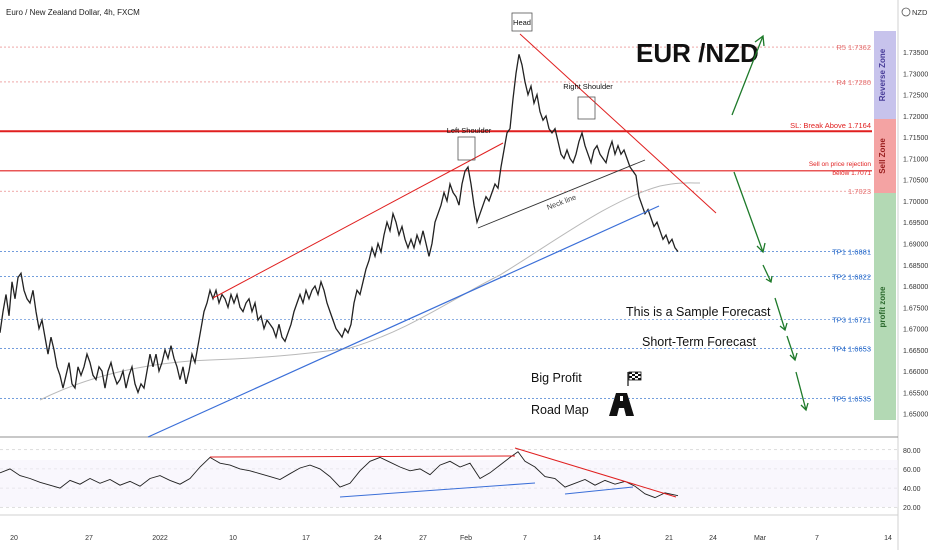  Describe the element at coordinates (621, 404) in the screenshot. I see `road-icon` at that location.